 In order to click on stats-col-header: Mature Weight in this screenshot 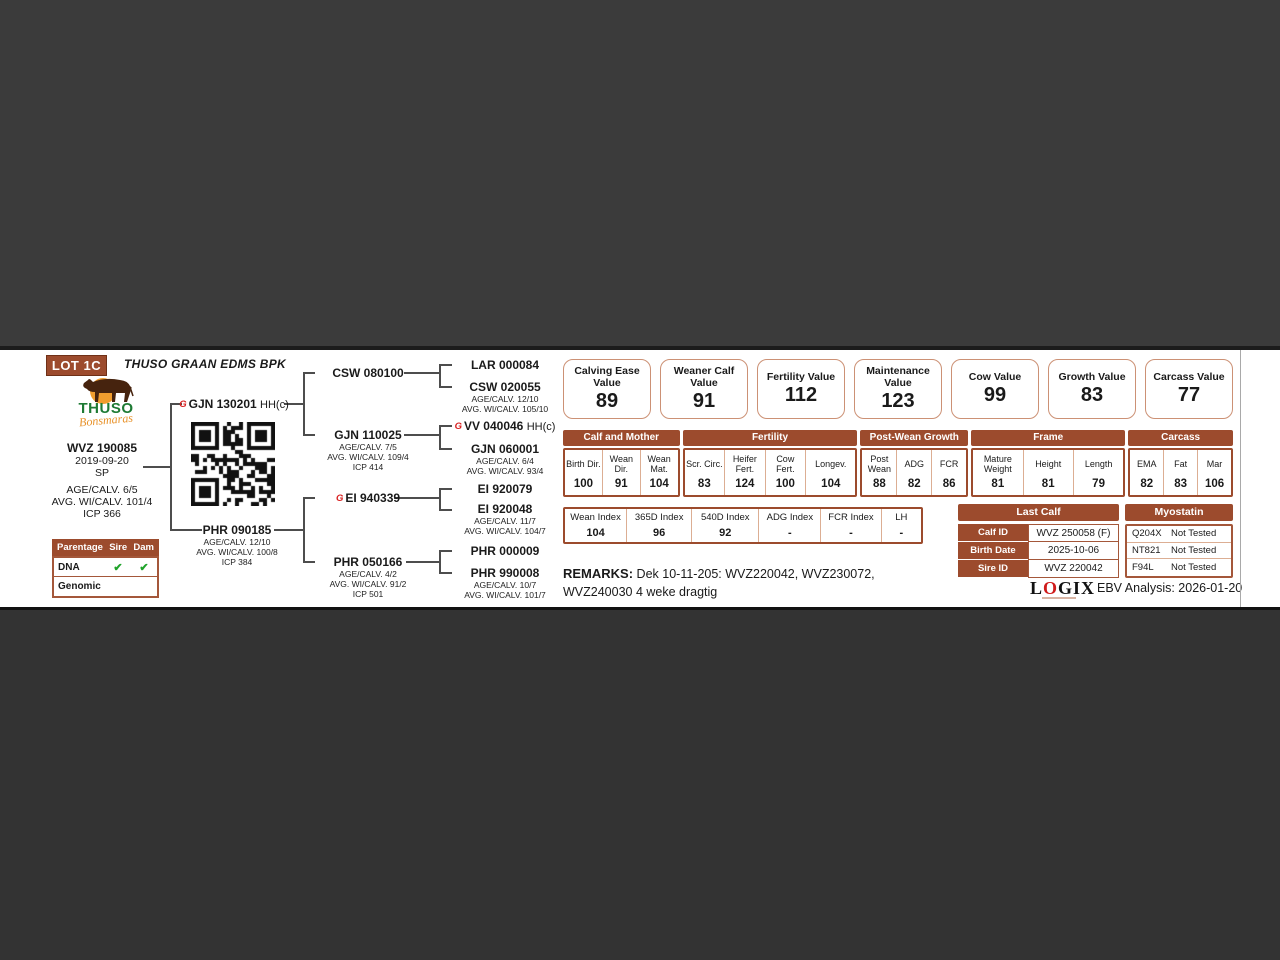, I will do `click(997, 464)`.